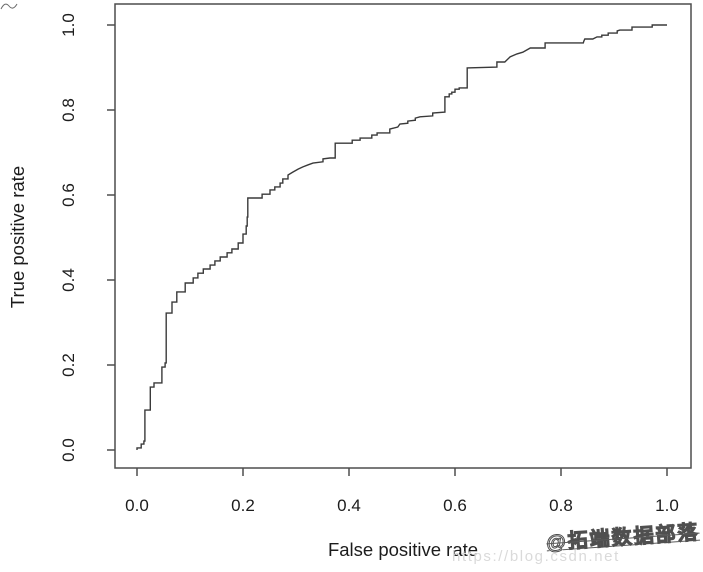  Describe the element at coordinates (536, 556) in the screenshot. I see `url-watermark: https://blog.csdn.net` at that location.